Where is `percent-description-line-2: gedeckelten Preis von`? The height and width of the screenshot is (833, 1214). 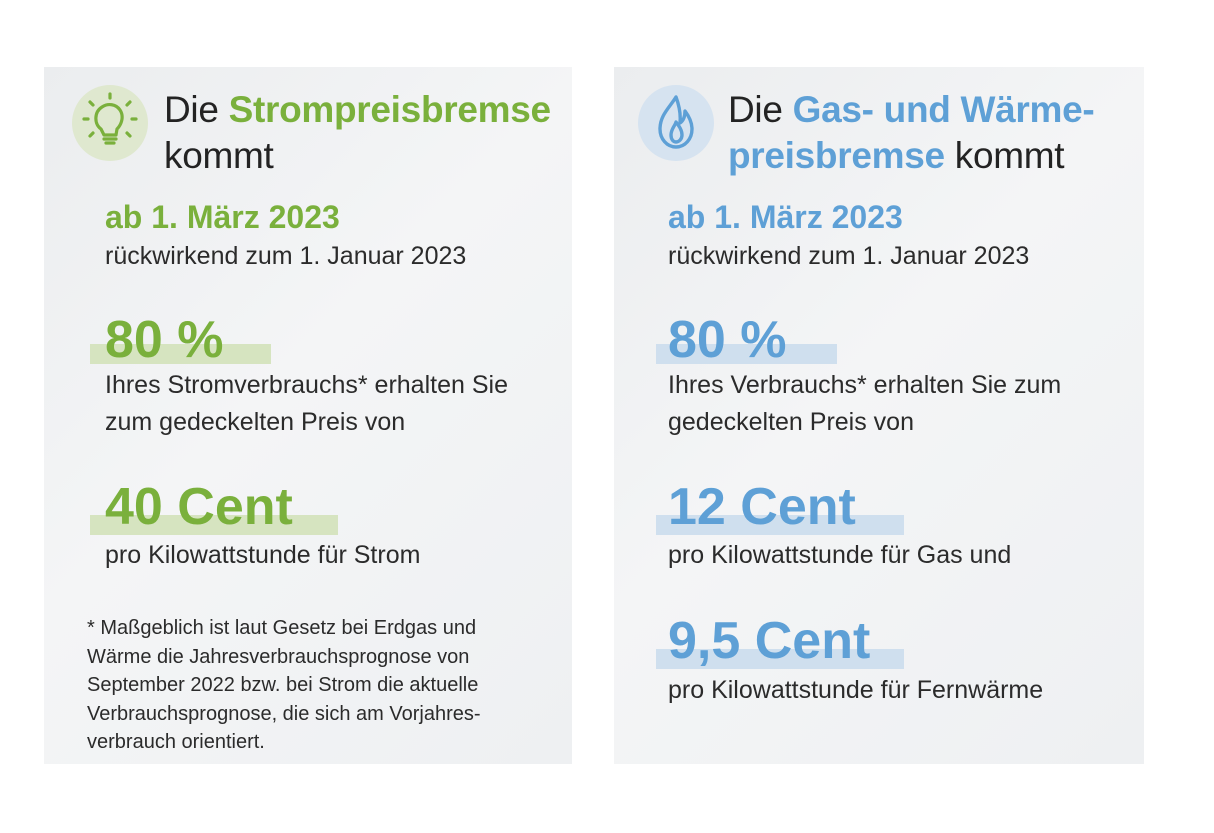
percent-description-line-2: gedeckelten Preis von is located at coordinates (791, 422).